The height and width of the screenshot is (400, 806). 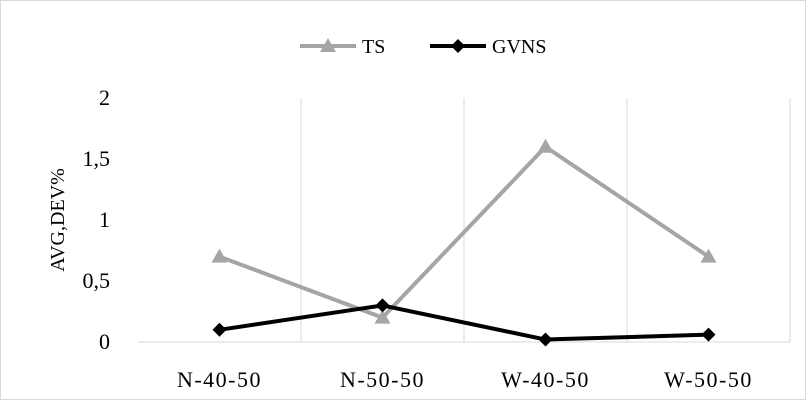 I want to click on legend-item-ts: TS, so click(x=342, y=47).